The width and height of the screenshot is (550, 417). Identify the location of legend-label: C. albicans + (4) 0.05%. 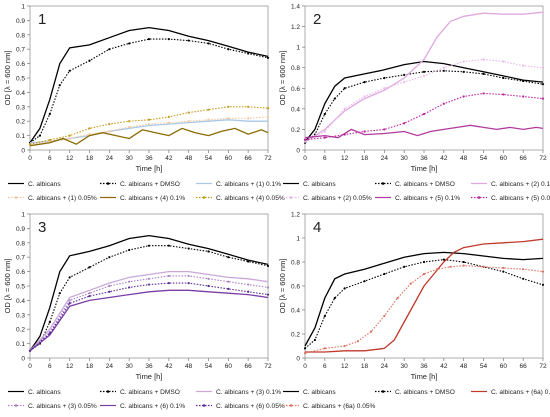
(250, 198).